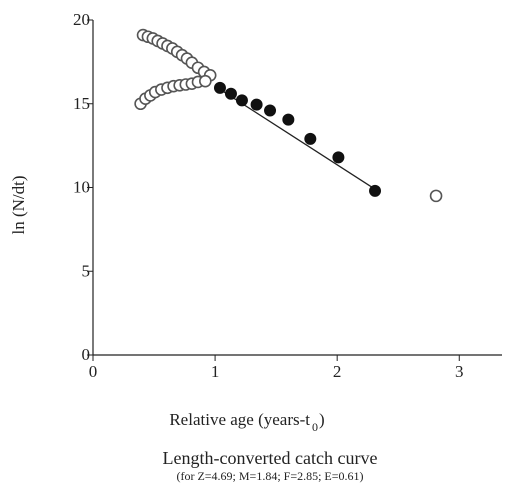 The image size is (505, 486). I want to click on y-axis-label: ln (N/dt), so click(18, 204).